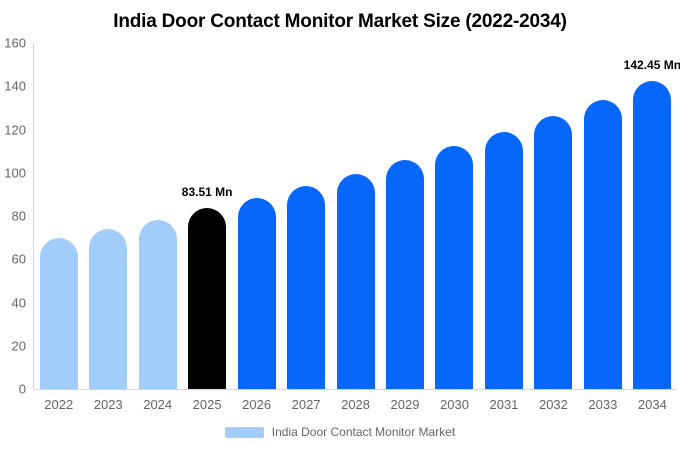  I want to click on x-tick-label: 2024, so click(158, 404).